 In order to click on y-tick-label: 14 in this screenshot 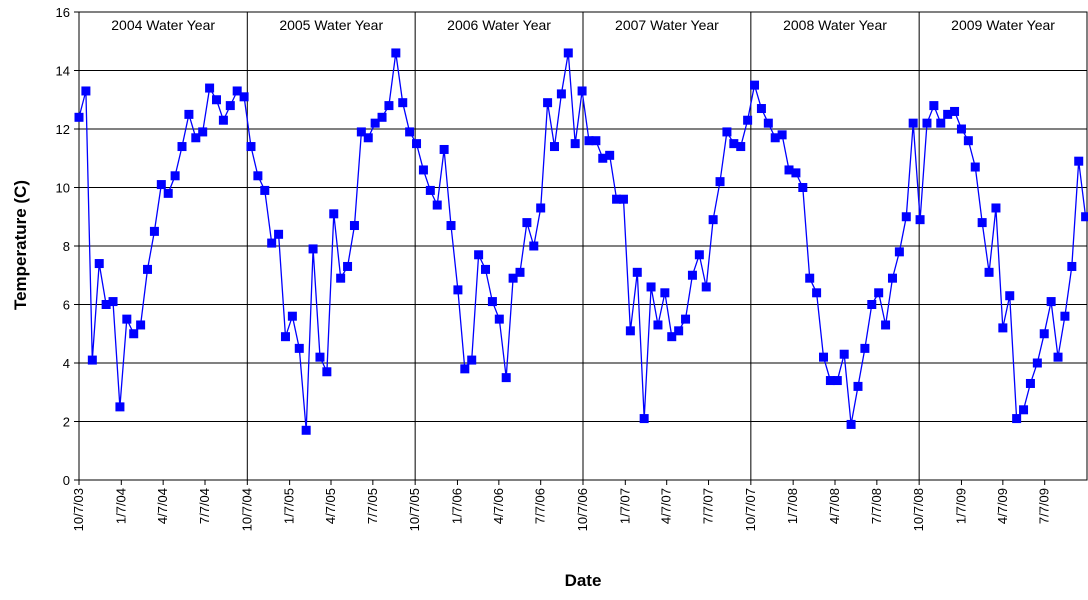, I will do `click(63, 71)`.